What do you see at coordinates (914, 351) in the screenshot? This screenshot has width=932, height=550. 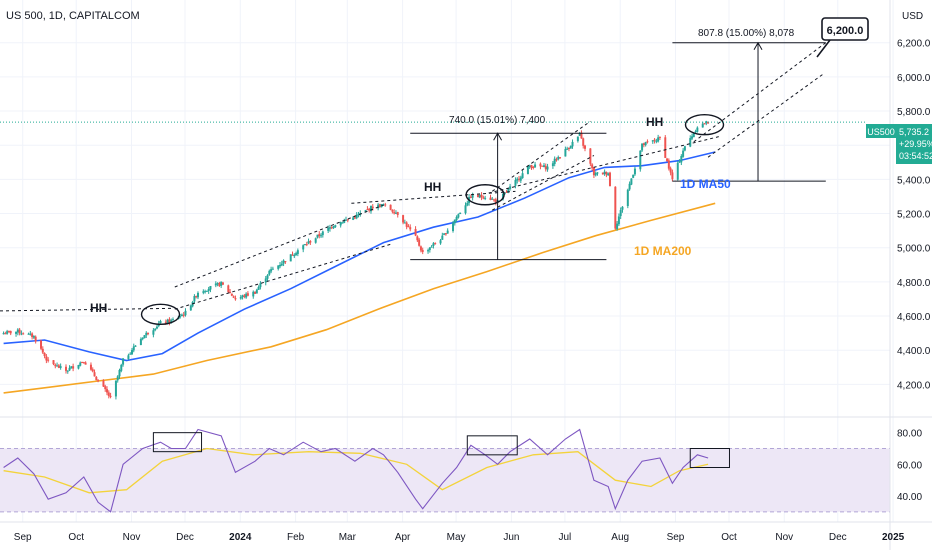 I see `price-tick-label: 4,400.0` at bounding box center [914, 351].